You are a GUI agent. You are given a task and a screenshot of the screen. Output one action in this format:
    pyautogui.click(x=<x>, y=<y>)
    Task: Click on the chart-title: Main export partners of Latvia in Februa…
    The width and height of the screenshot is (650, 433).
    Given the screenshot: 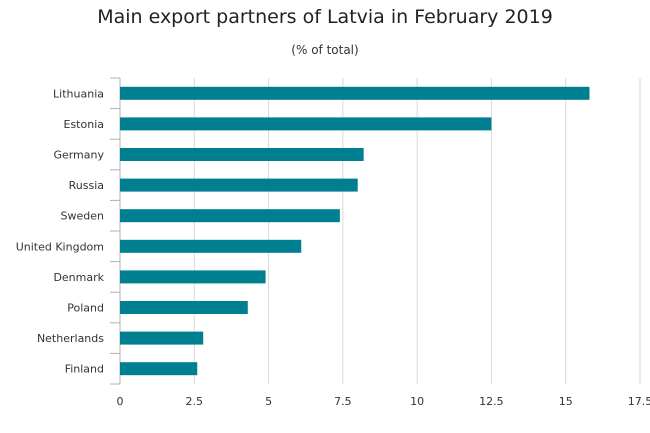 What is the action you would take?
    pyautogui.click(x=325, y=17)
    